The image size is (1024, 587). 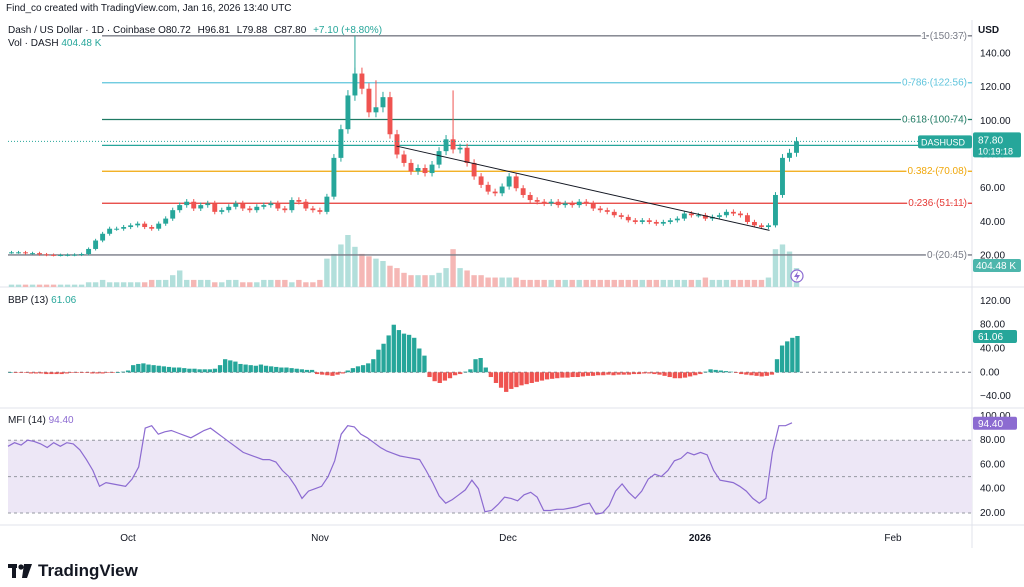 What do you see at coordinates (42, 300) in the screenshot?
I see `bbp-legend: BBP (13) 61.06` at bounding box center [42, 300].